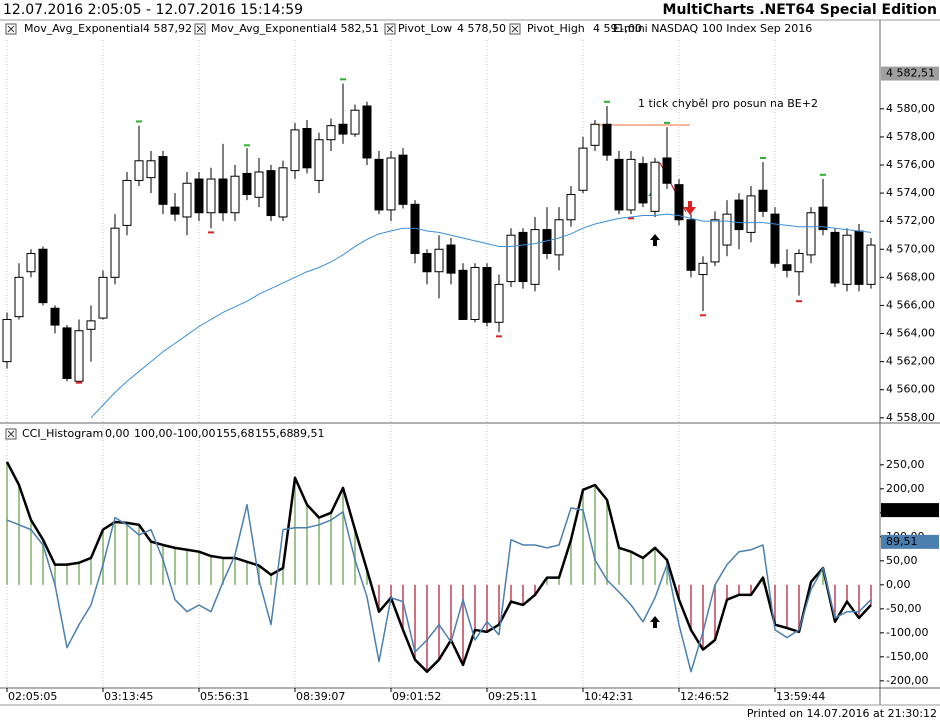 This screenshot has width=940, height=722. Describe the element at coordinates (910, 136) in the screenshot. I see `y-tick-label: 4 578,00` at that location.